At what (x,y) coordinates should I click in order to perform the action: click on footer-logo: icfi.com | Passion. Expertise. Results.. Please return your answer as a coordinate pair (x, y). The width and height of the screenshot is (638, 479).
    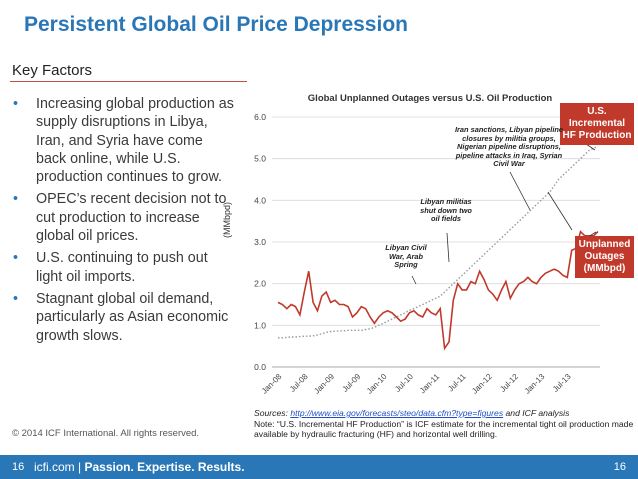
    Looking at the image, I should click on (139, 467).